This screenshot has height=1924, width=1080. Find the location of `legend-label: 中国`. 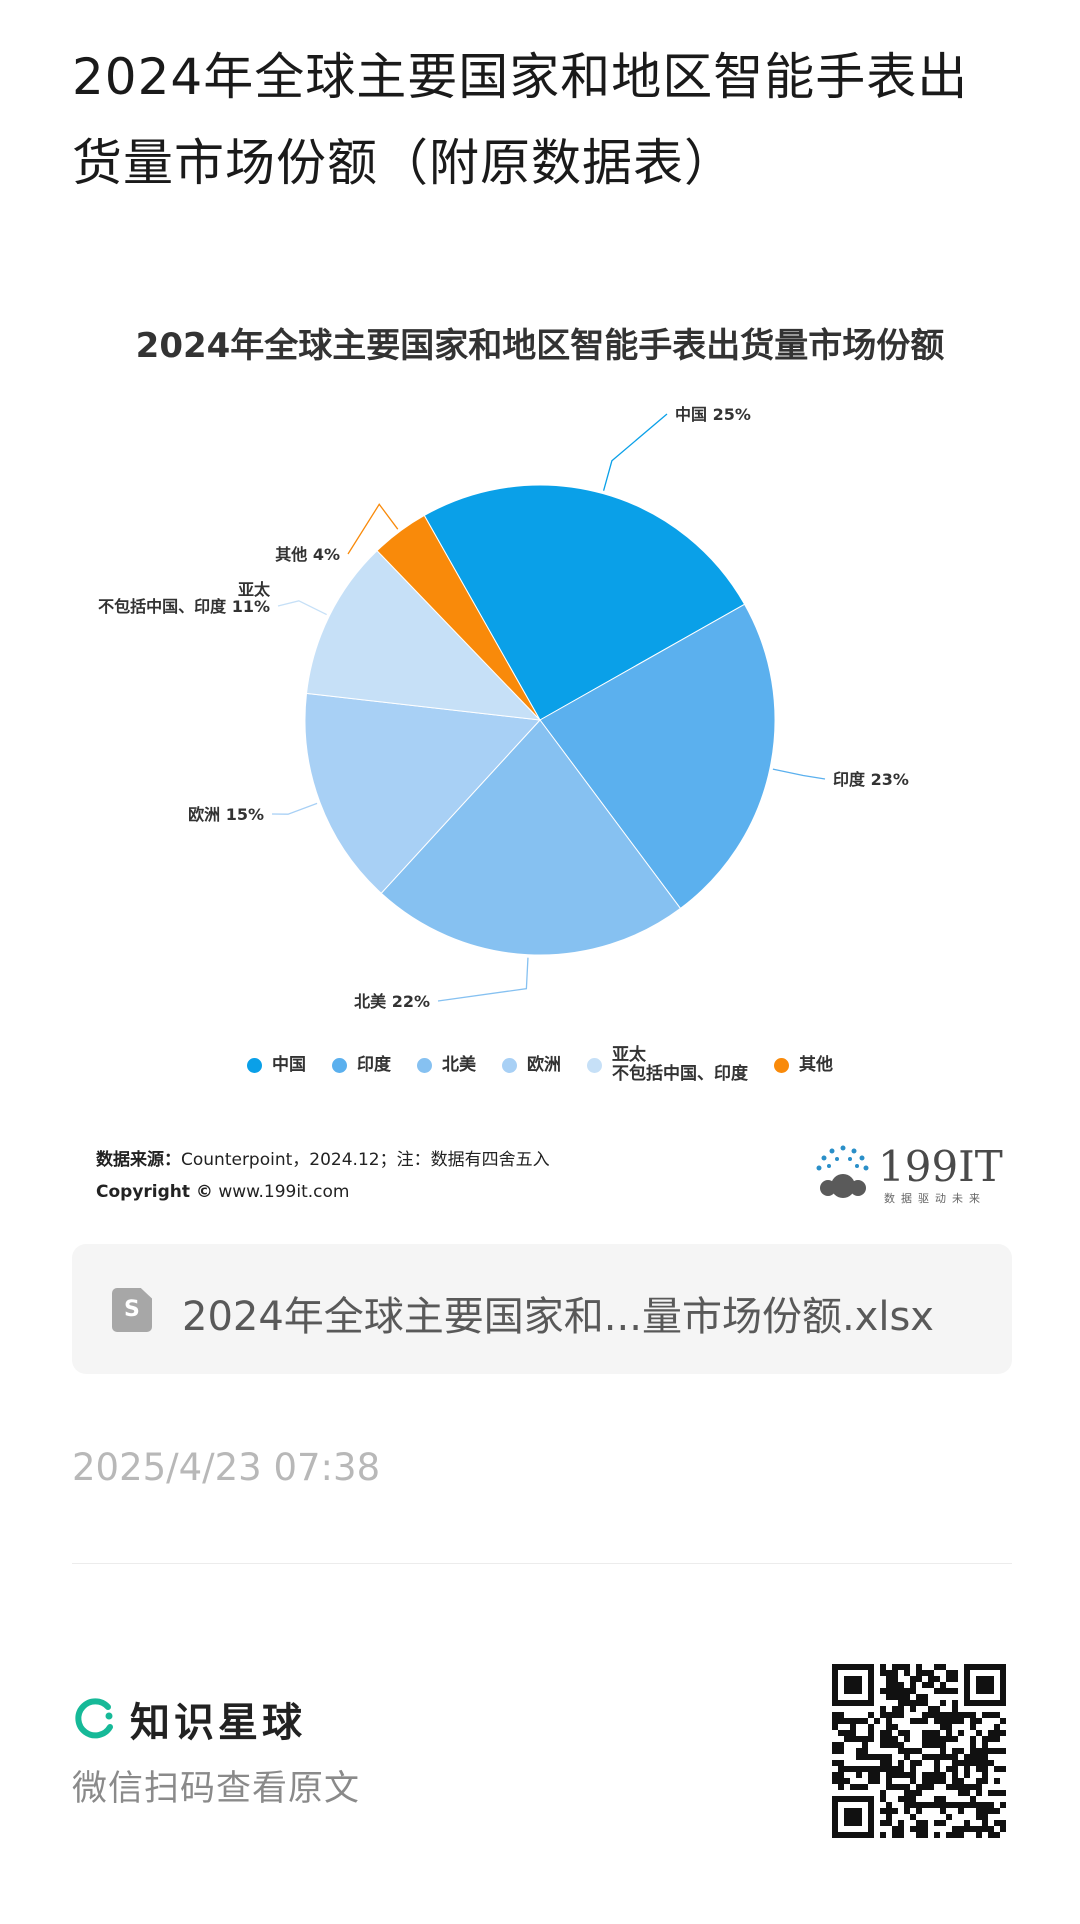

legend-label: 中国 is located at coordinates (289, 1064).